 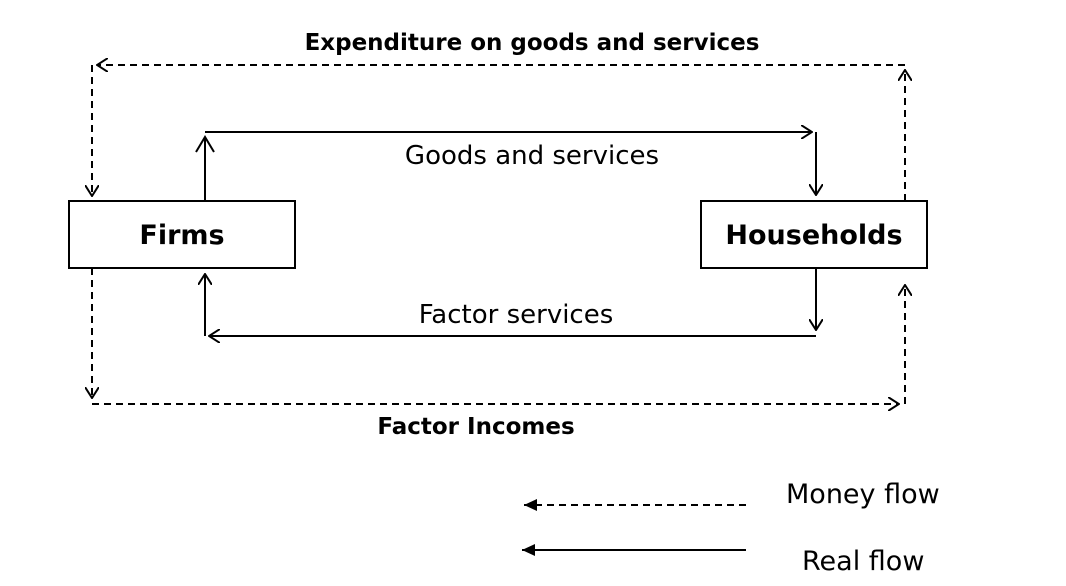 What do you see at coordinates (205, 144) in the screenshot?
I see `goods-services-arrowhead-firms` at bounding box center [205, 144].